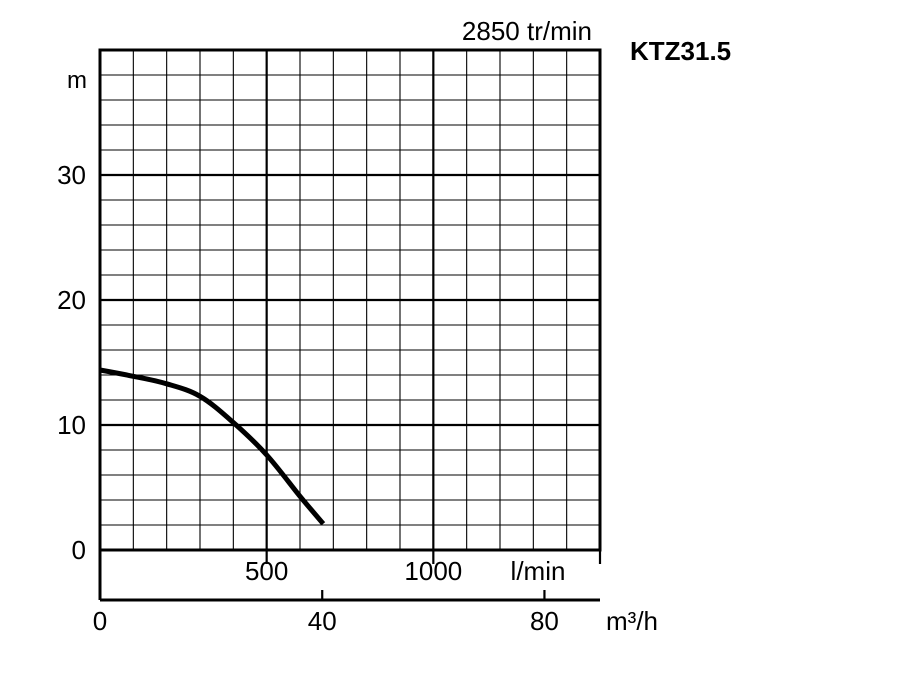 The image size is (900, 700). I want to click on m3h-tick-label: 0, so click(100, 621).